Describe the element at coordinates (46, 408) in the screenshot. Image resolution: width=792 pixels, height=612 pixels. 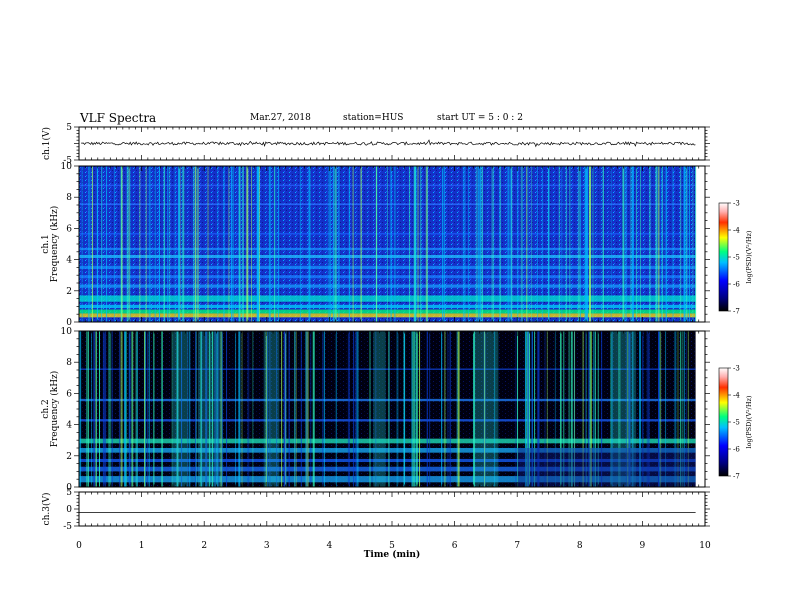
I see `y-axis-label: ch.2` at that location.